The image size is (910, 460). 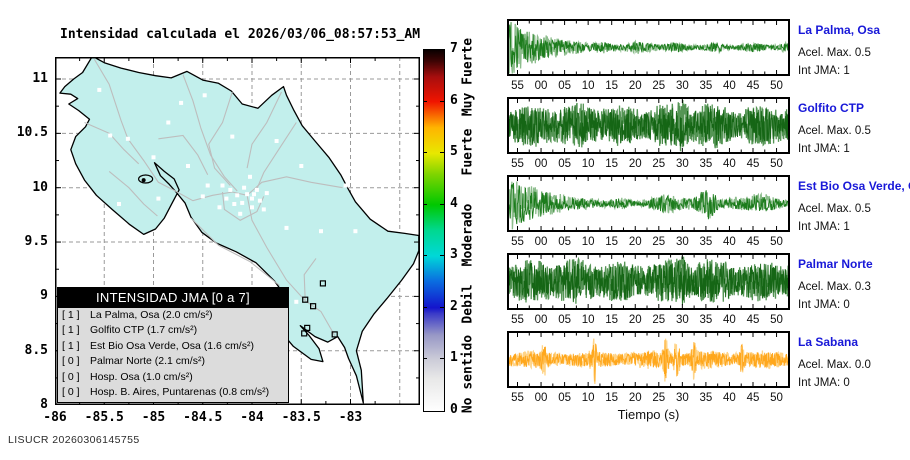 I want to click on lat-tick-label: 8, so click(x=44, y=405).